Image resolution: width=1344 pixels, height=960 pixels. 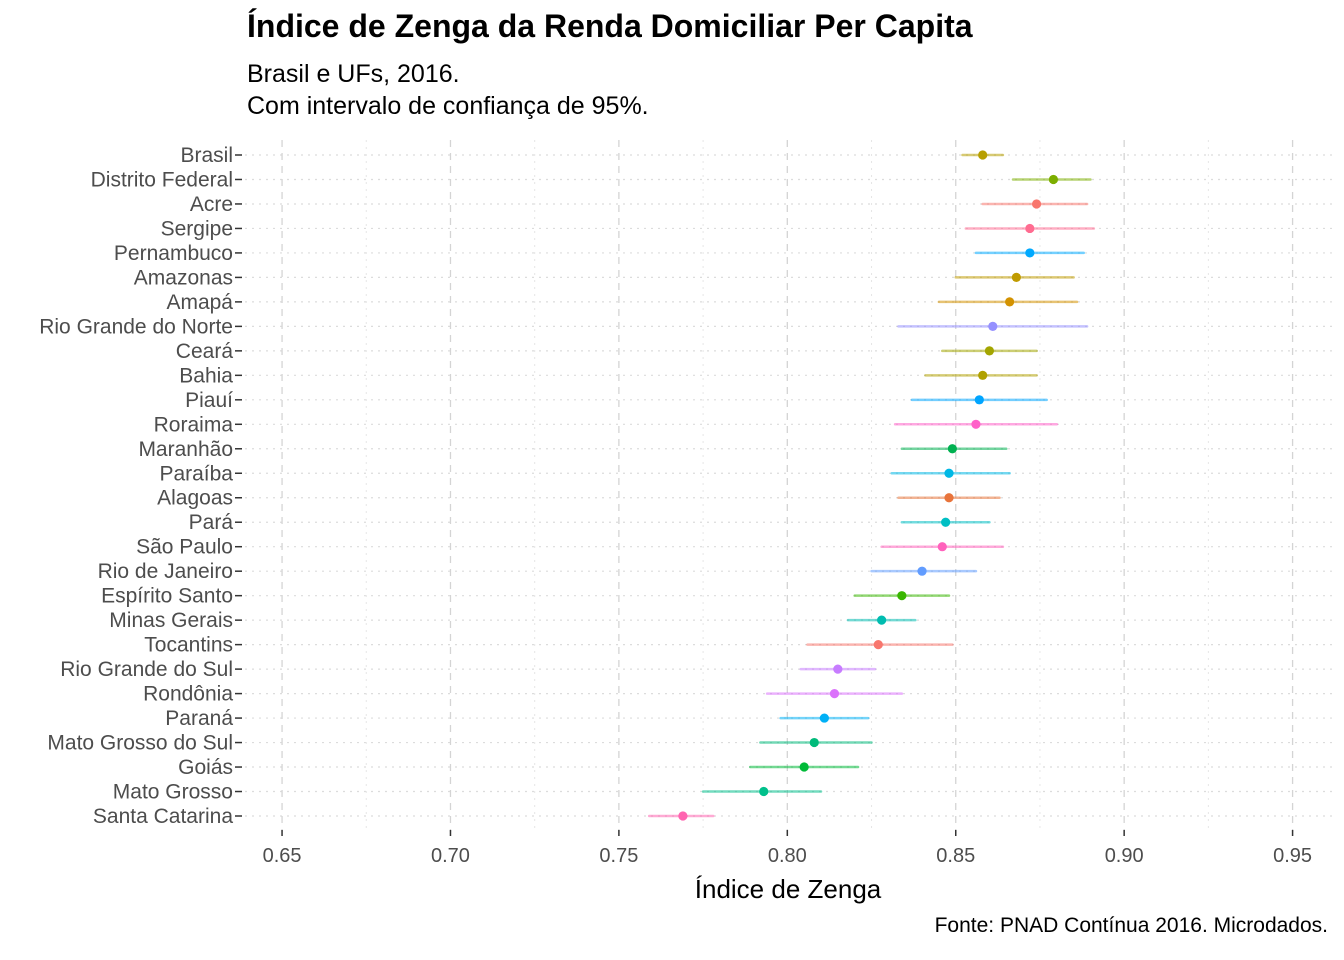 I want to click on y-tick-label: Pará, so click(x=211, y=522).